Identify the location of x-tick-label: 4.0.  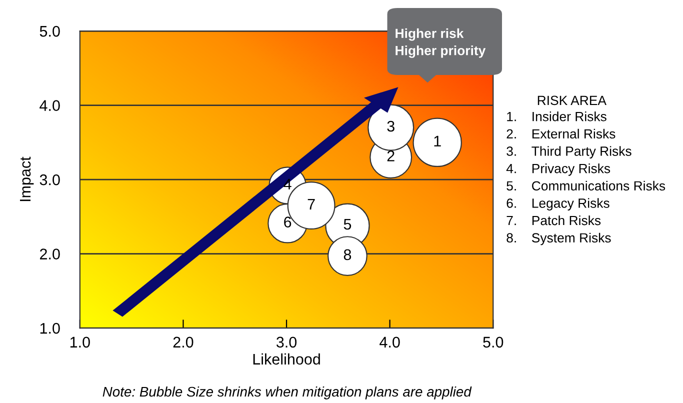
(390, 342).